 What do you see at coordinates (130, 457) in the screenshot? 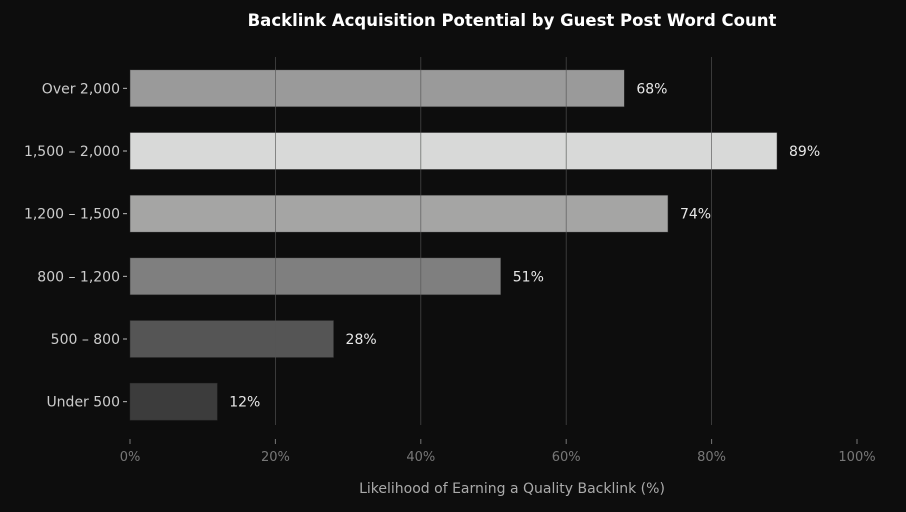
I see `x-tick-label: 0%` at bounding box center [130, 457].